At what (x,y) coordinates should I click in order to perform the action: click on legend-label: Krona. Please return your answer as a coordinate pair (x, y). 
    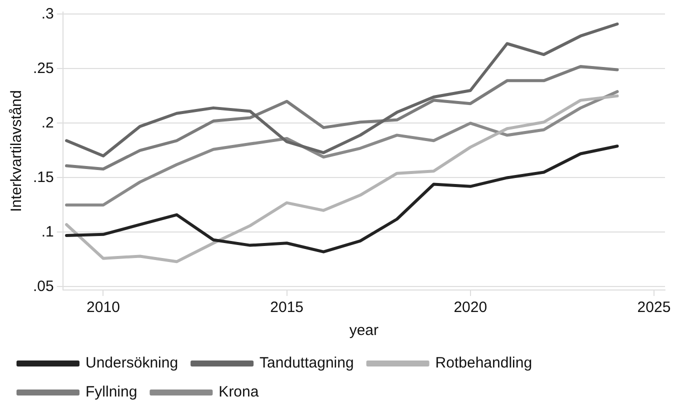
    Looking at the image, I should click on (239, 392).